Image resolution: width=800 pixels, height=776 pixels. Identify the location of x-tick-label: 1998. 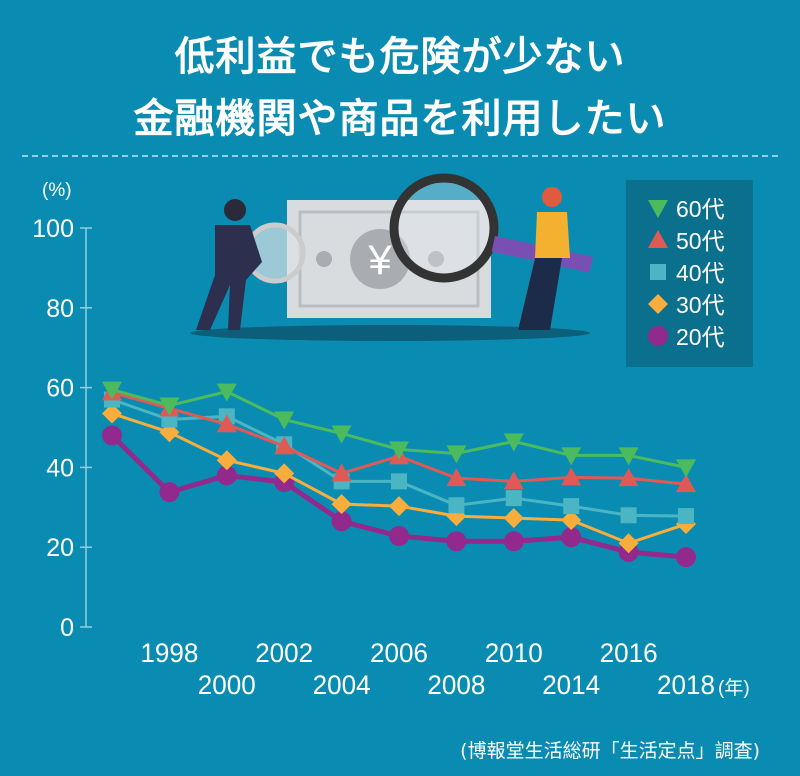
(169, 653).